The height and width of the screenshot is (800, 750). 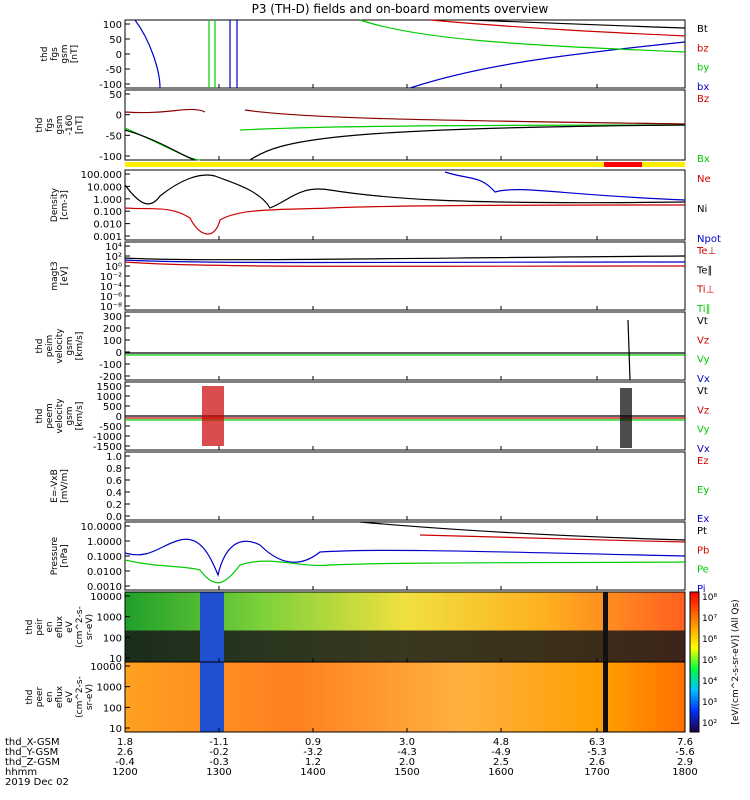 What do you see at coordinates (623, 164) in the screenshot?
I see `region-bar-highlight` at bounding box center [623, 164].